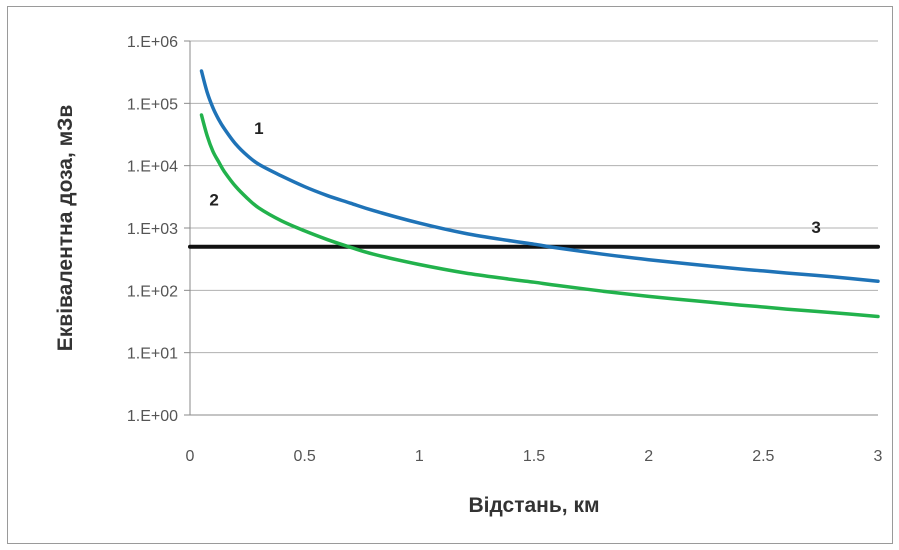  I want to click on x-tick-label: 1, so click(419, 456).